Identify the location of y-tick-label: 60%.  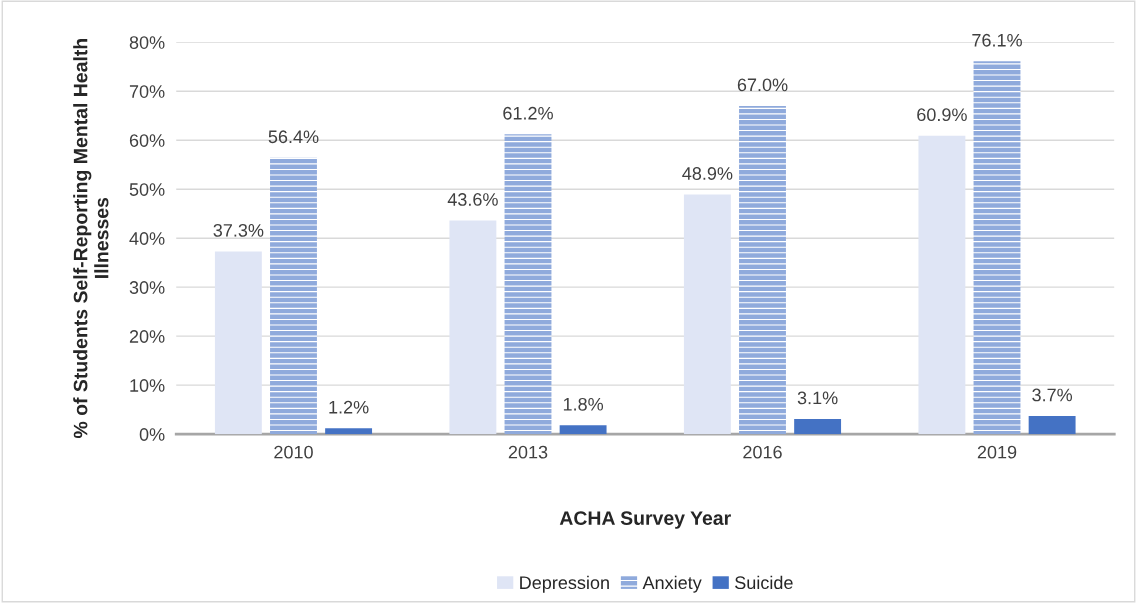
(147, 140).